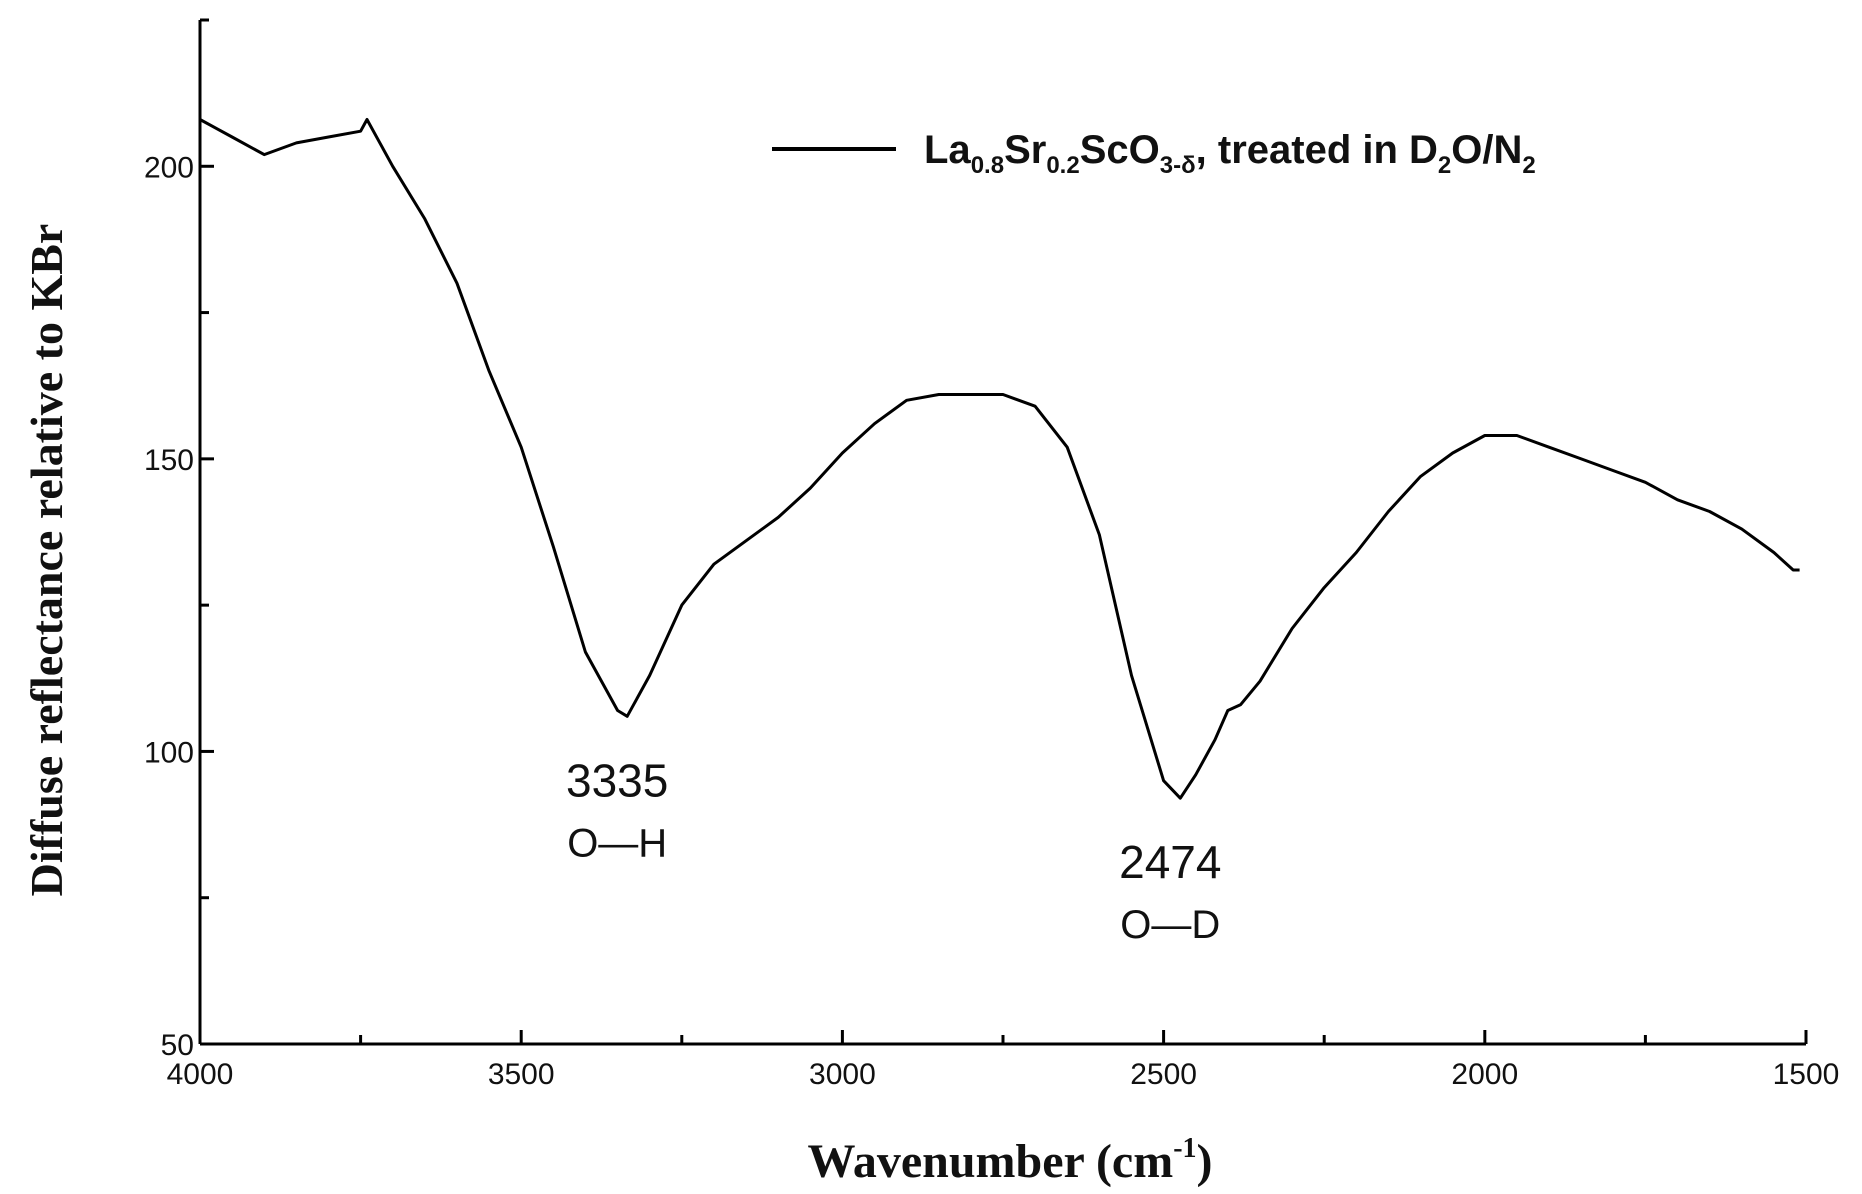 The height and width of the screenshot is (1194, 1862). Describe the element at coordinates (1163, 1074) in the screenshot. I see `x-tick-label: 2500` at that location.